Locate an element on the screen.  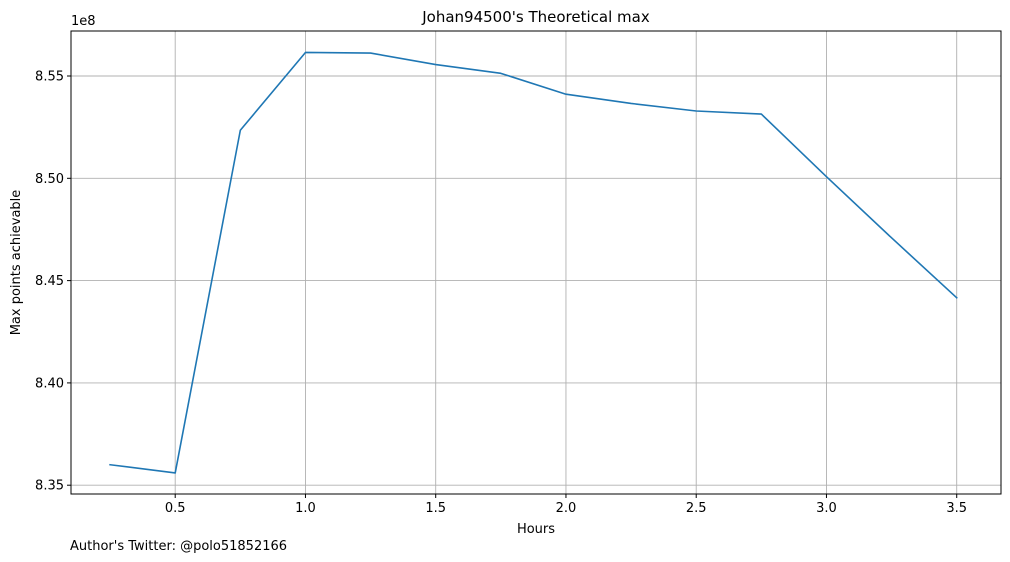
x-tick-label: 3.5 is located at coordinates (956, 508).